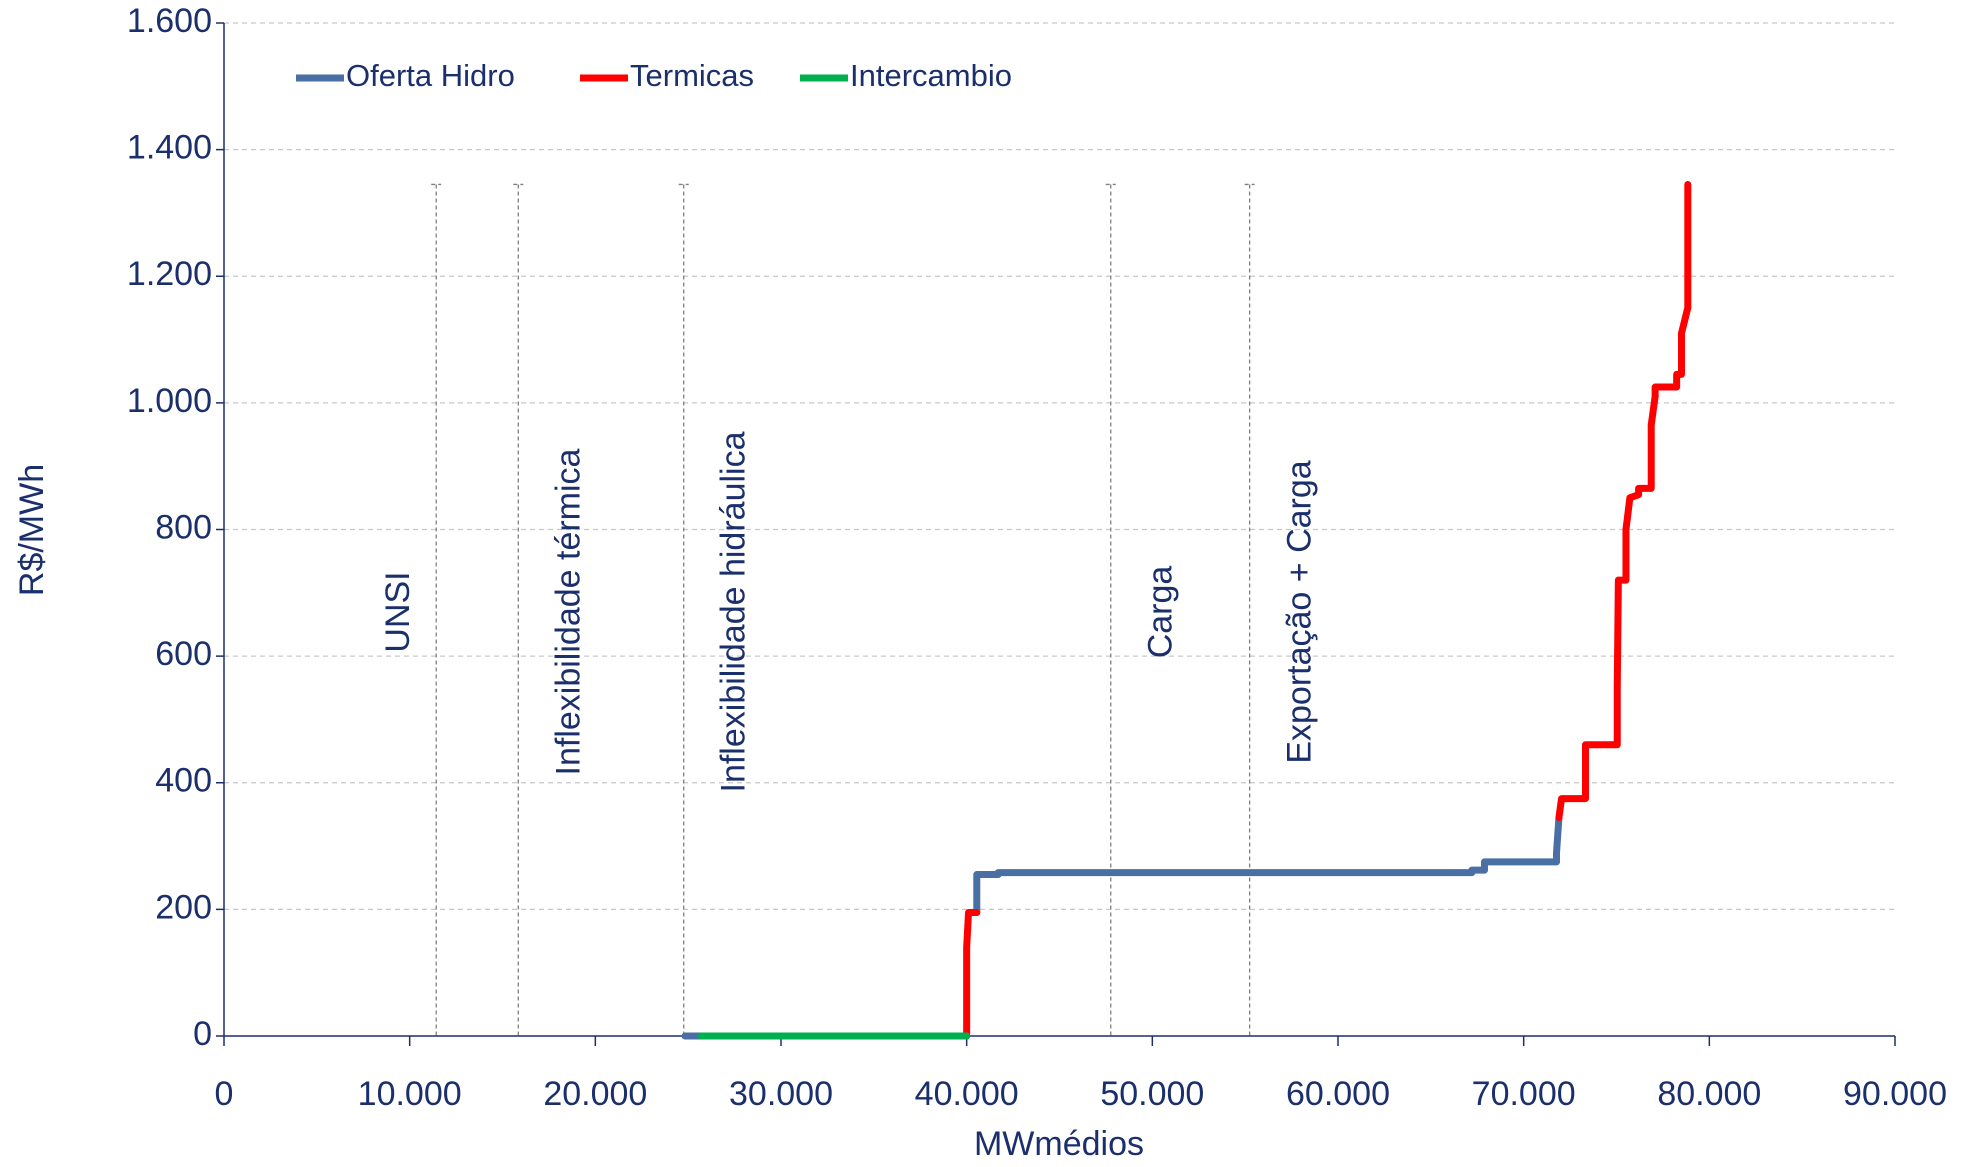 This screenshot has height=1167, width=1971. What do you see at coordinates (1152, 1094) in the screenshot?
I see `x-tick-label: 50.000` at bounding box center [1152, 1094].